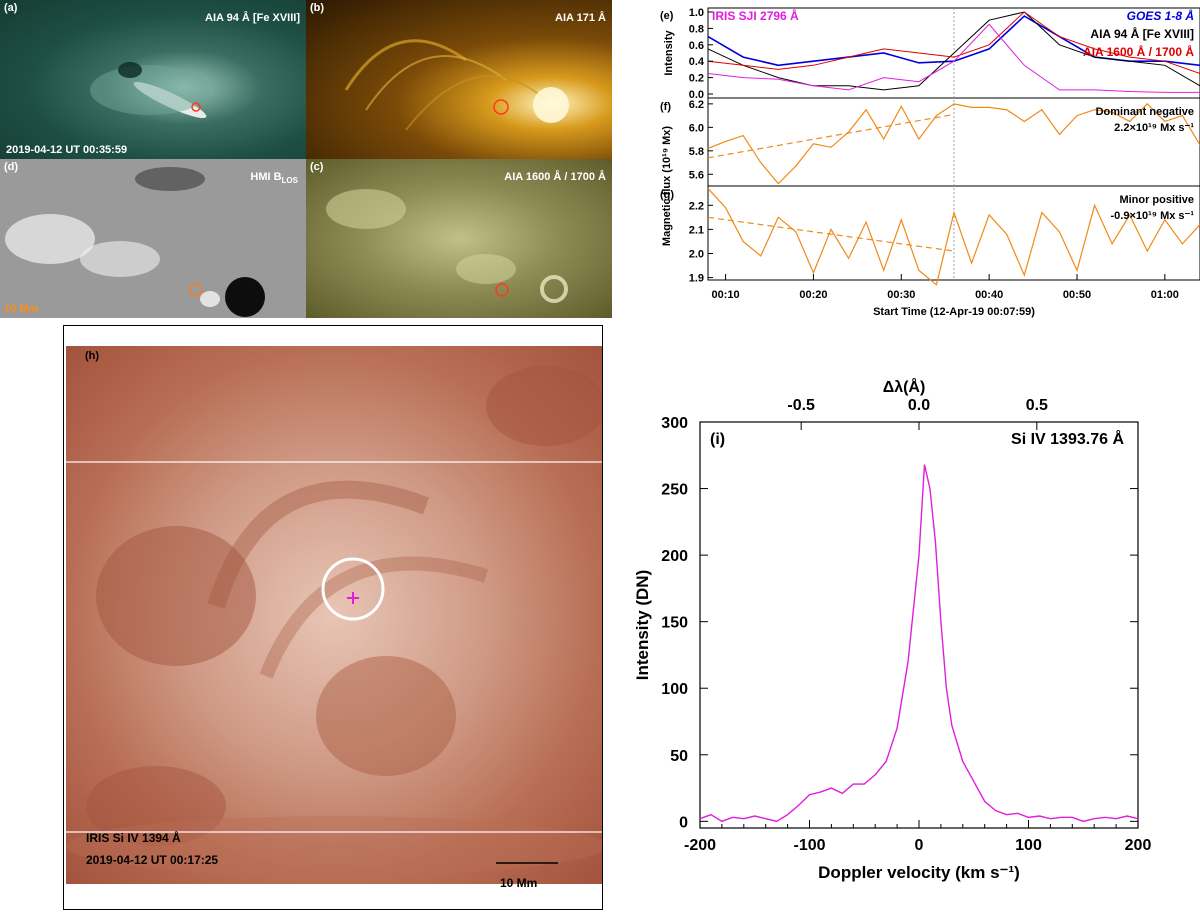 This screenshot has width=1200, height=912. Describe the element at coordinates (919, 643) in the screenshot. I see `spectrum-line` at that location.